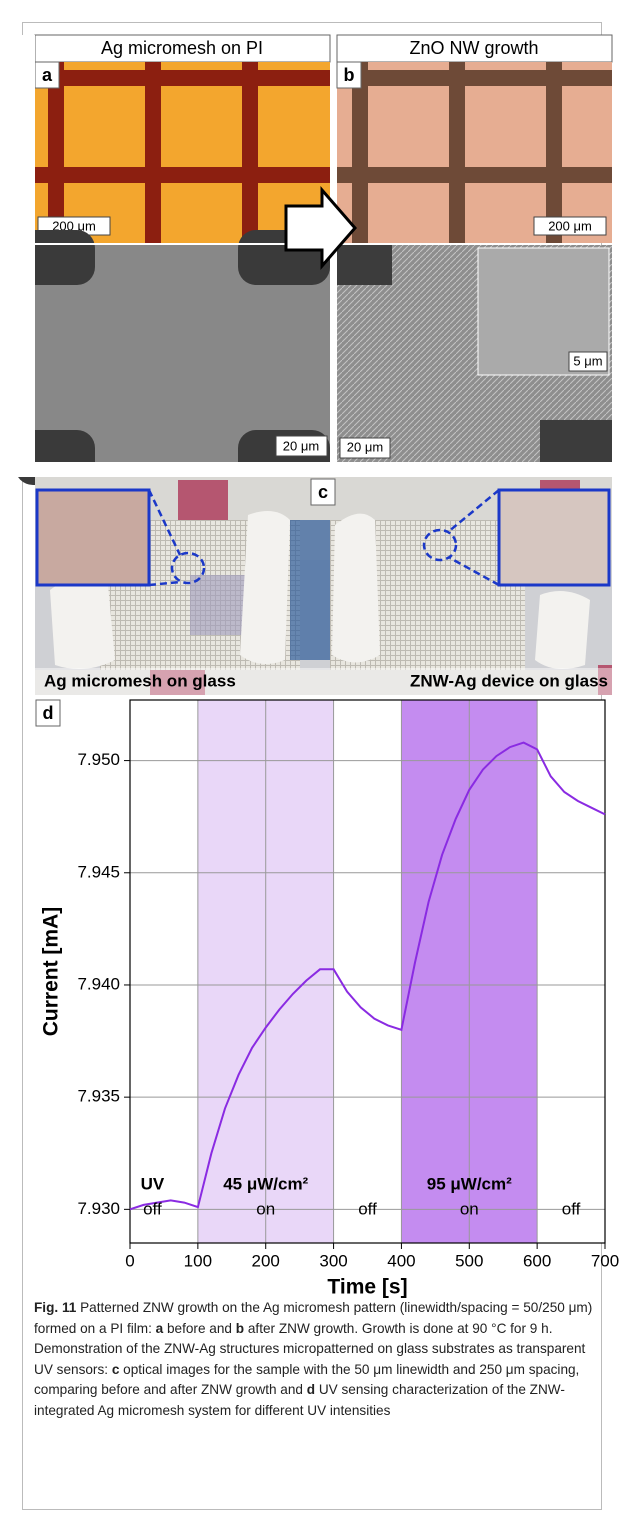 This screenshot has width=625, height=1522. I want to click on x-tick-label: 500, so click(469, 1260).